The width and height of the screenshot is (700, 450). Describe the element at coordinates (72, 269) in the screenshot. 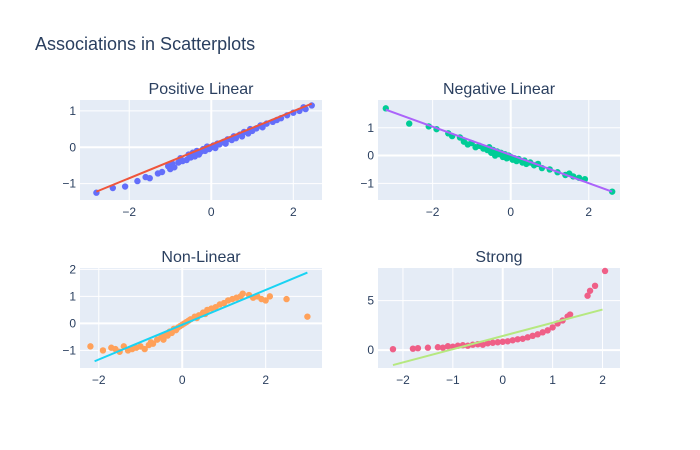

I see `y-tick-label: 2` at that location.